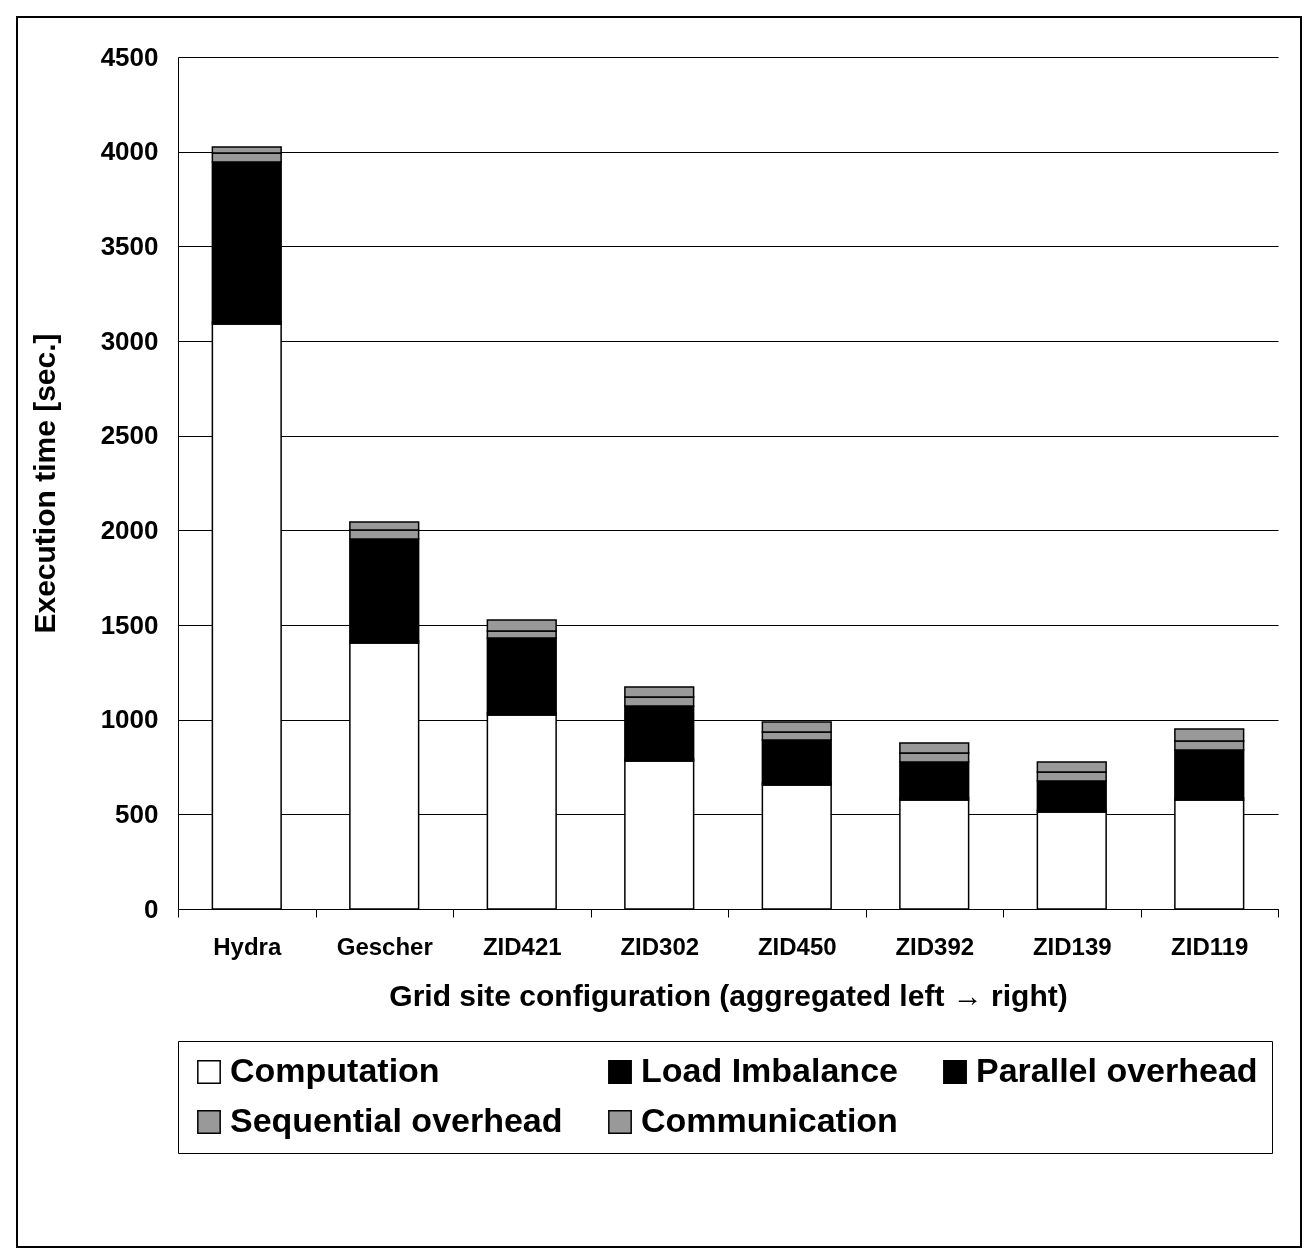 The image size is (1306, 1254). Describe the element at coordinates (137, 813) in the screenshot. I see `y-tick-label: 500` at that location.